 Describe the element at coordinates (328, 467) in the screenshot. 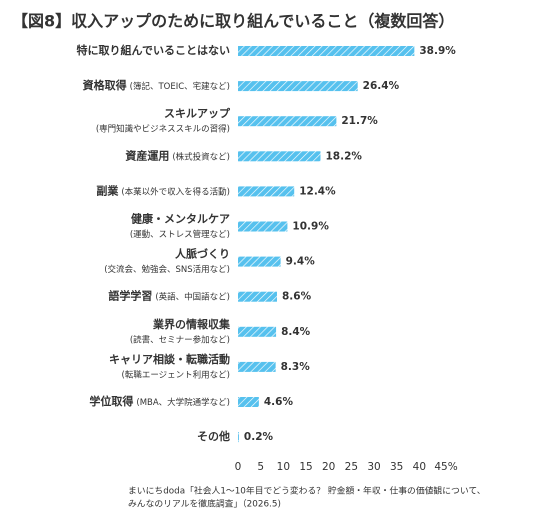

I see `x-tick-label: 20` at that location.